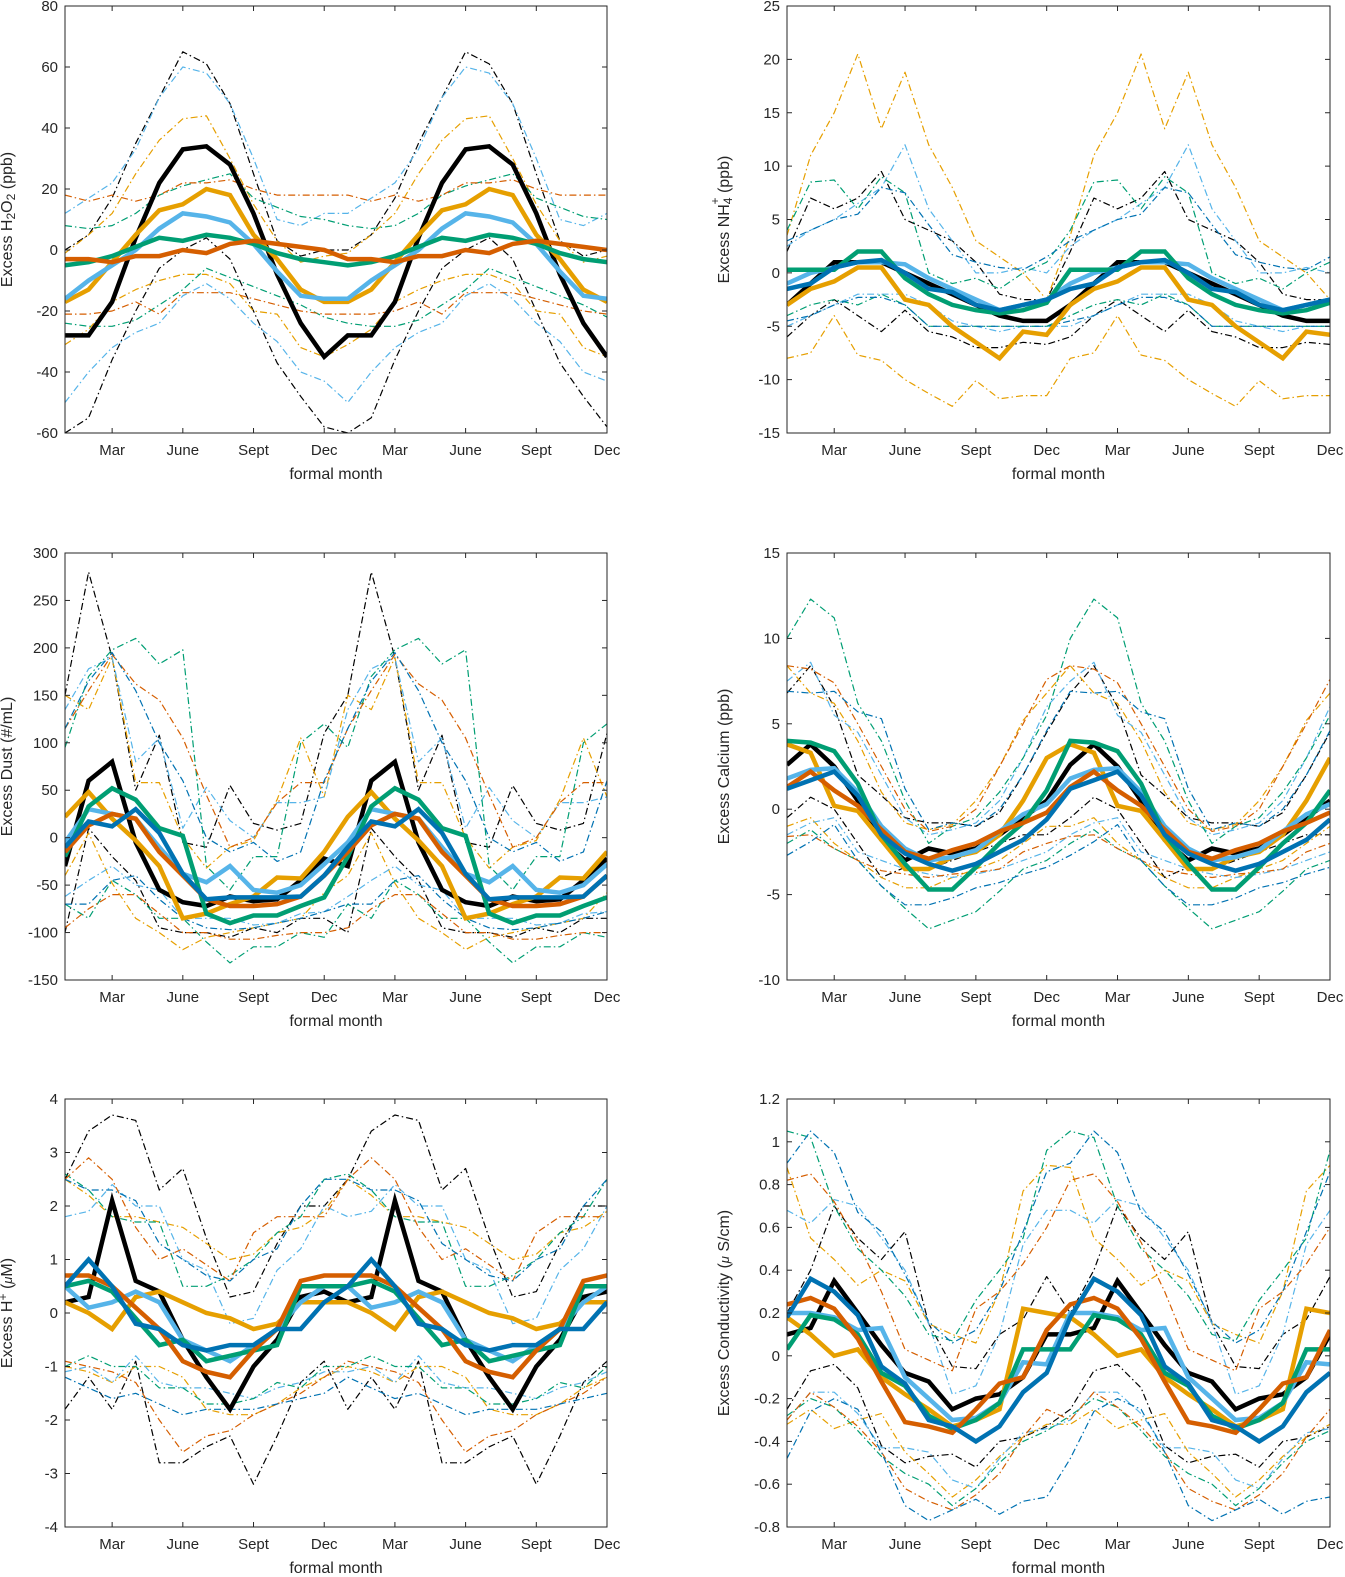 The height and width of the screenshot is (1577, 1345). What do you see at coordinates (769, 1270) in the screenshot?
I see `y-tick-label: 0.4` at bounding box center [769, 1270].